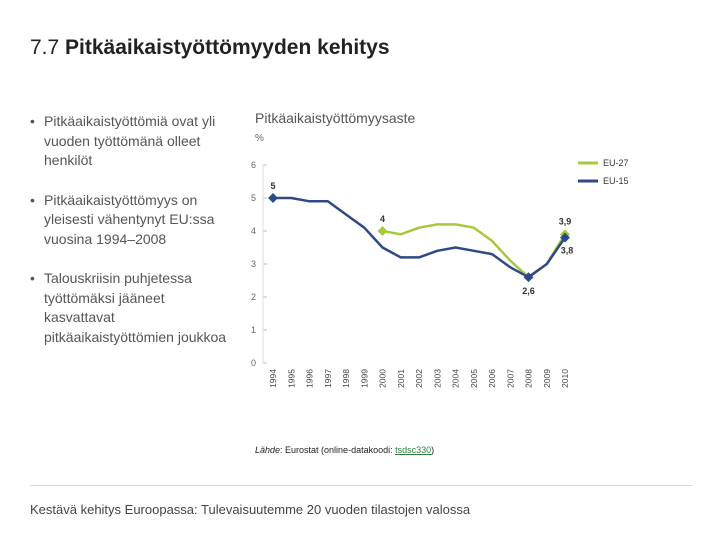 This screenshot has height=540, width=720. Describe the element at coordinates (616, 163) in the screenshot. I see `legend-label-eu-27: EU-27` at that location.